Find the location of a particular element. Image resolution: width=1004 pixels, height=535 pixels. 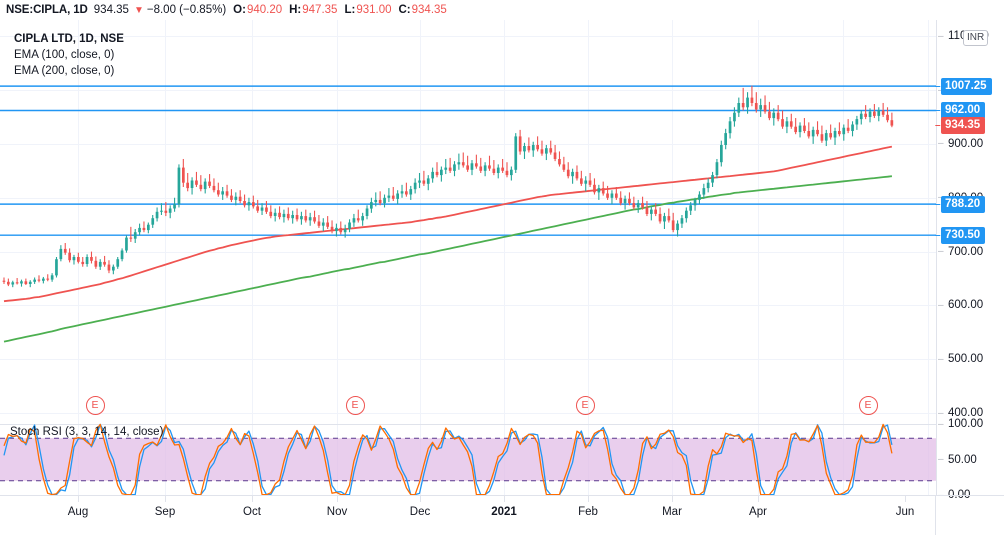

ema100-legend: EMA (100, close, 0) is located at coordinates (64, 55).